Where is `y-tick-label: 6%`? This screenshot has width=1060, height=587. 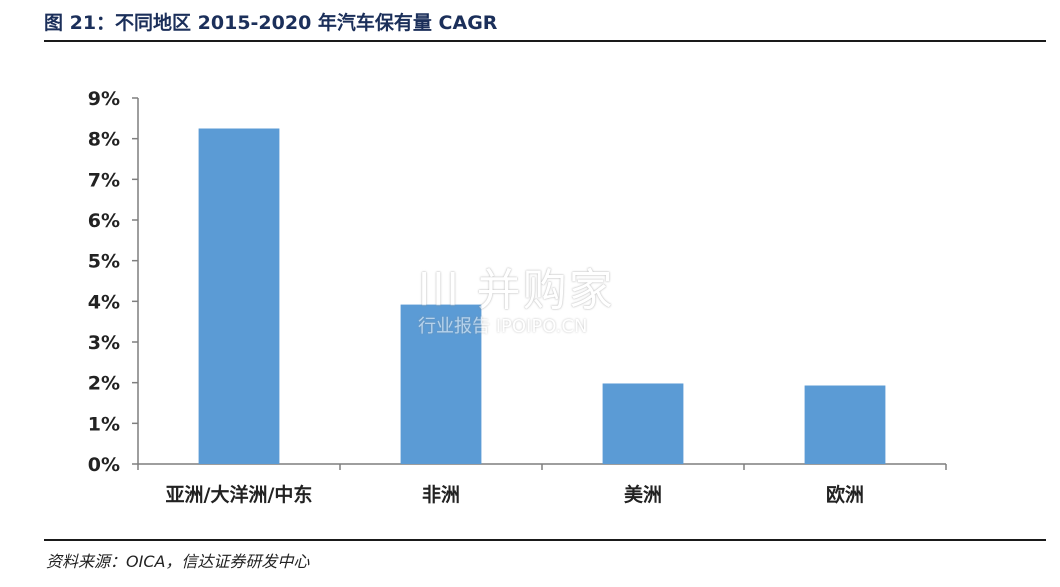
y-tick-label: 6% is located at coordinates (104, 221).